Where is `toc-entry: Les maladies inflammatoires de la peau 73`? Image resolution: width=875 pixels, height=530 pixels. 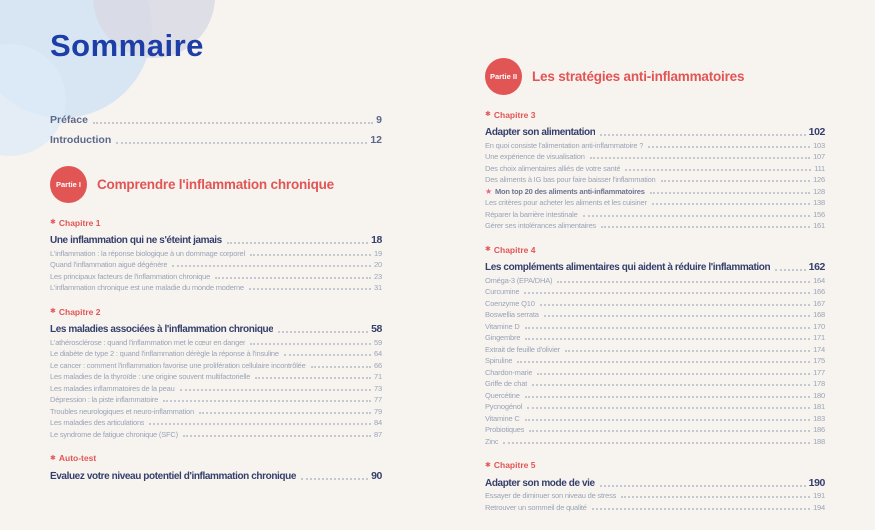
toc-entry: Les maladies inflammatoires de la peau 73 is located at coordinates (216, 387).